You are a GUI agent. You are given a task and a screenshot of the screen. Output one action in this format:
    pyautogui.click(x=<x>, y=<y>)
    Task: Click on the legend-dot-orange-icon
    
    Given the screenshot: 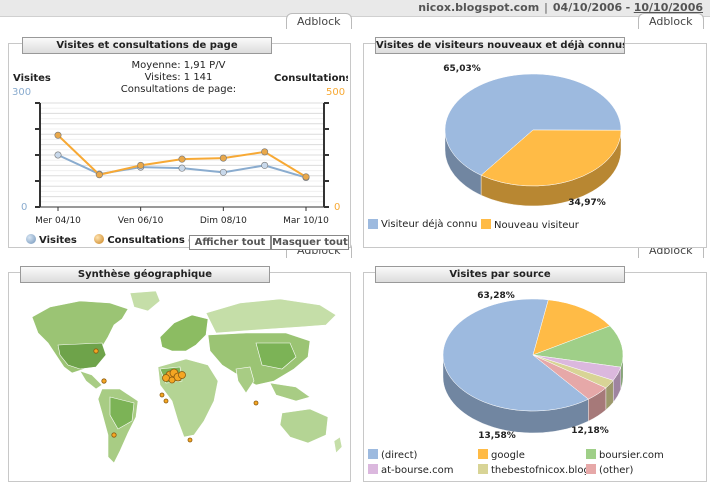 What is the action you would take?
    pyautogui.click(x=99, y=239)
    